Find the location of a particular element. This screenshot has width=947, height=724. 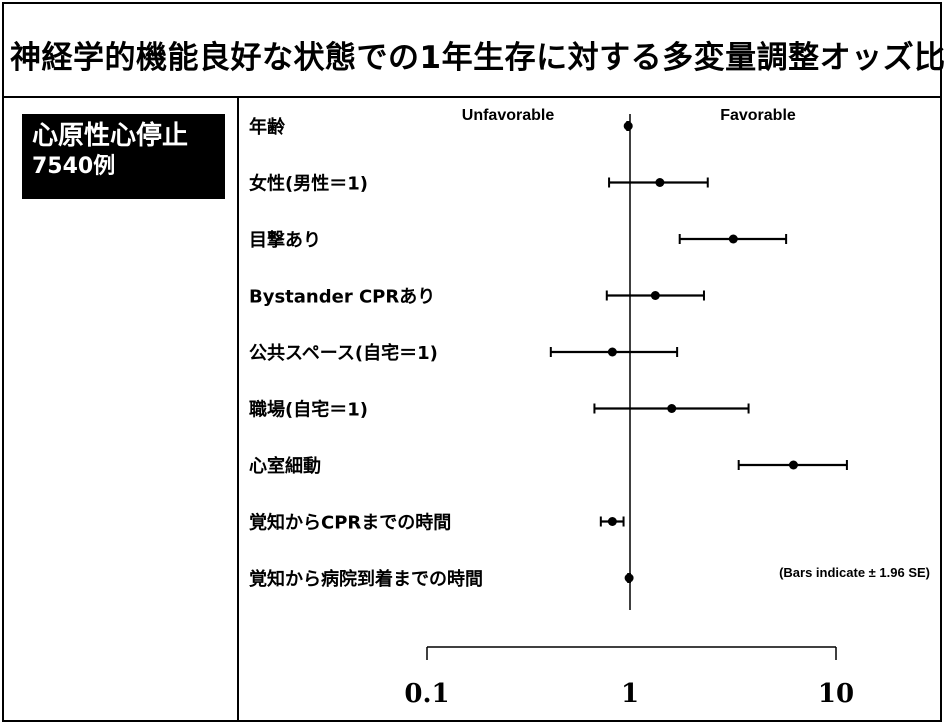

group-count: 7540例 is located at coordinates (74, 166).